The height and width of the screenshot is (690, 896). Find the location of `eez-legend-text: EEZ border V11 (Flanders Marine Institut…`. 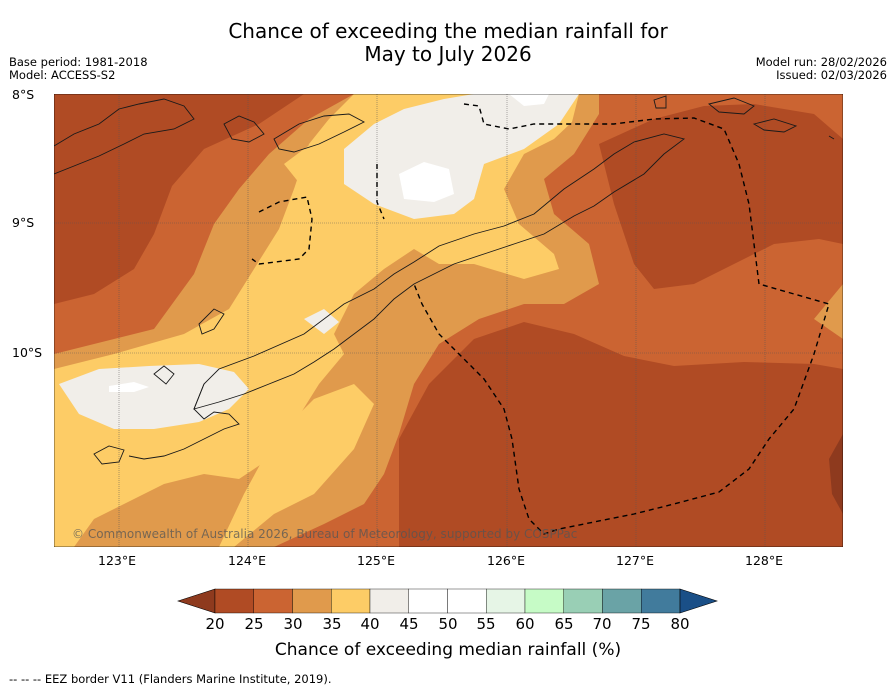

eez-legend-text: EEZ border V11 (Flanders Marine Institut… is located at coordinates (188, 679).